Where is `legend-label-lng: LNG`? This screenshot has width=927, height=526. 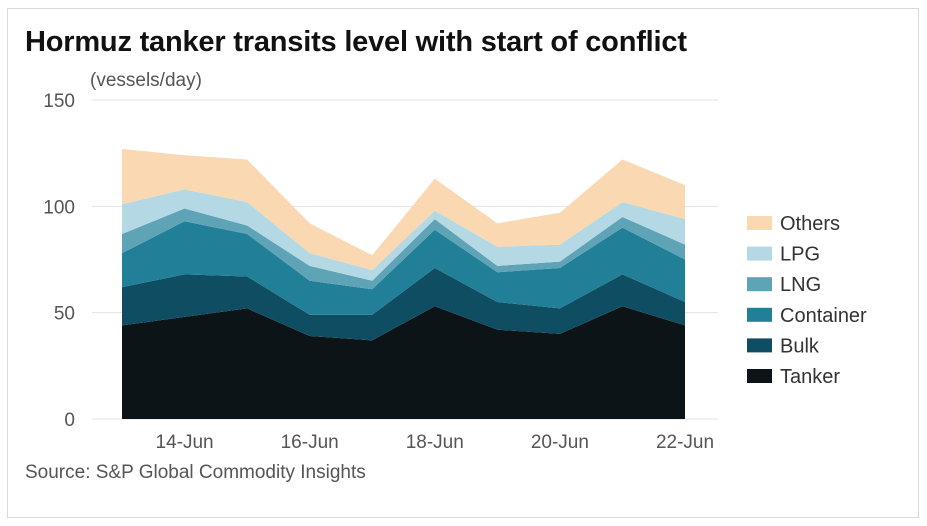
legend-label-lng: LNG is located at coordinates (800, 285).